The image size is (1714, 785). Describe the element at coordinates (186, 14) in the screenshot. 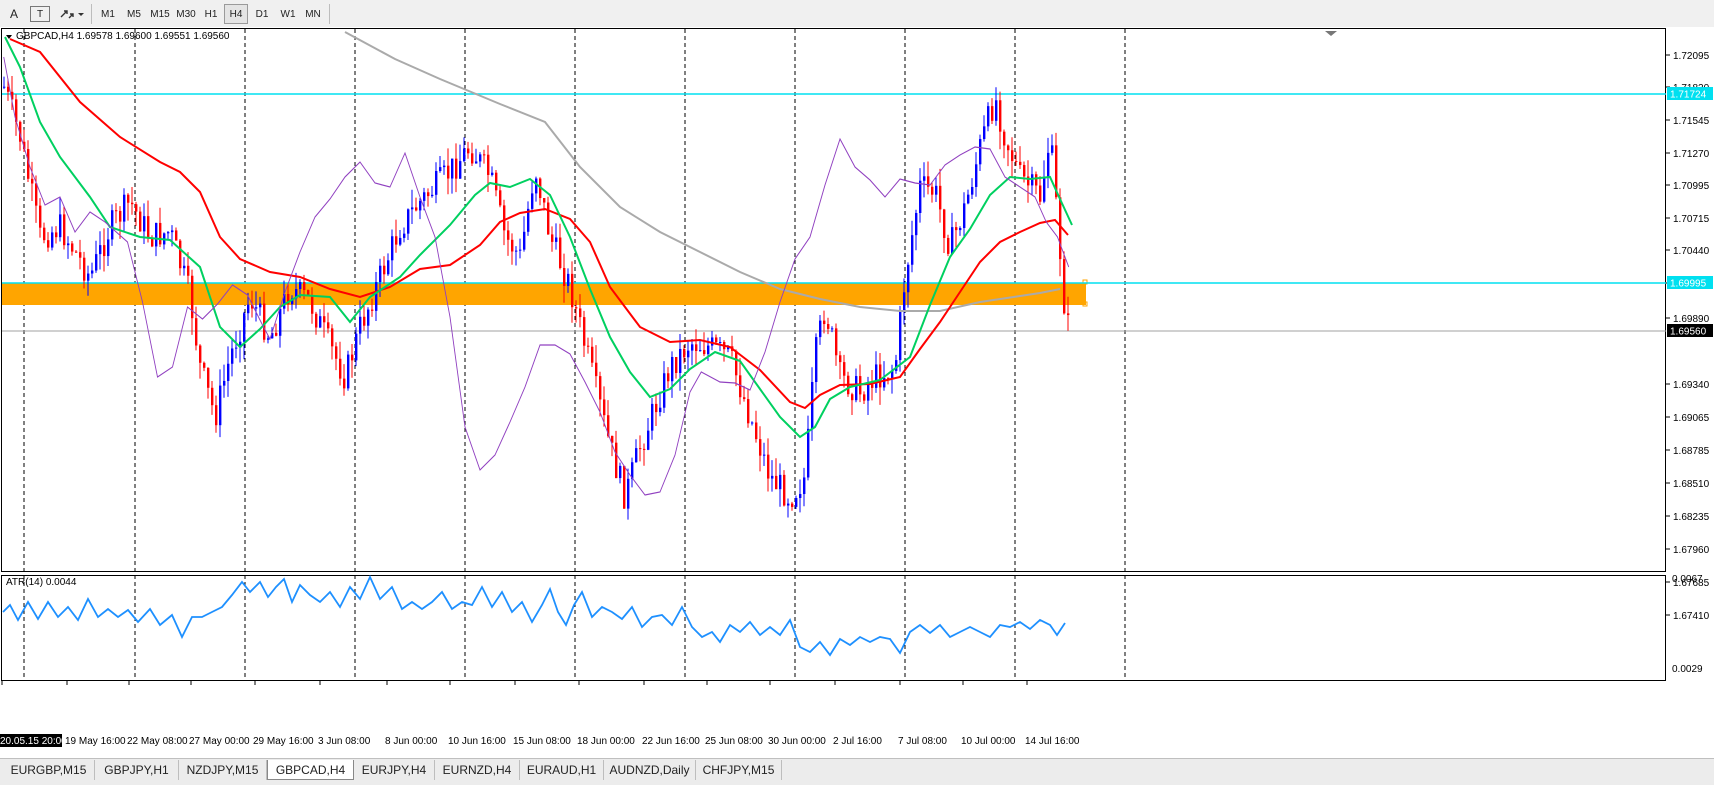

I see `timeframe-m30-button: M30` at that location.